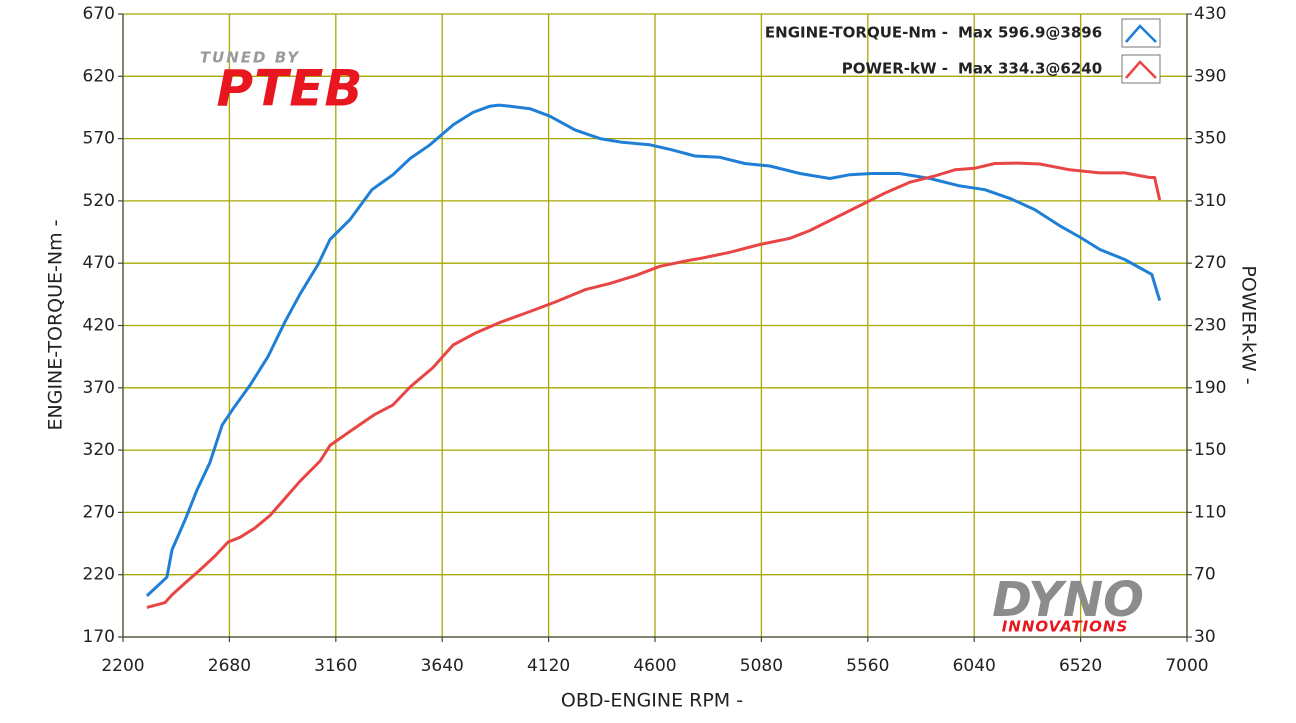 The width and height of the screenshot is (1296, 723). Describe the element at coordinates (99, 388) in the screenshot. I see `y-tick-label: 370` at that location.